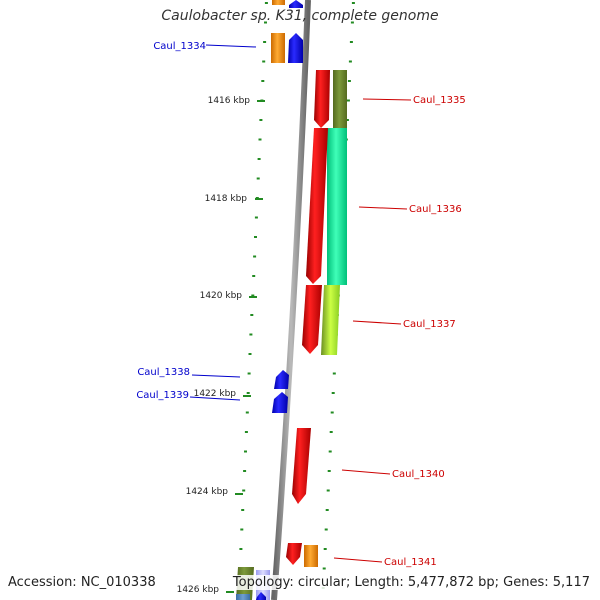 The height and width of the screenshot is (600, 600). What do you see at coordinates (215, 394) in the screenshot?
I see `scale-label-1422: 1422 kbp` at bounding box center [215, 394].